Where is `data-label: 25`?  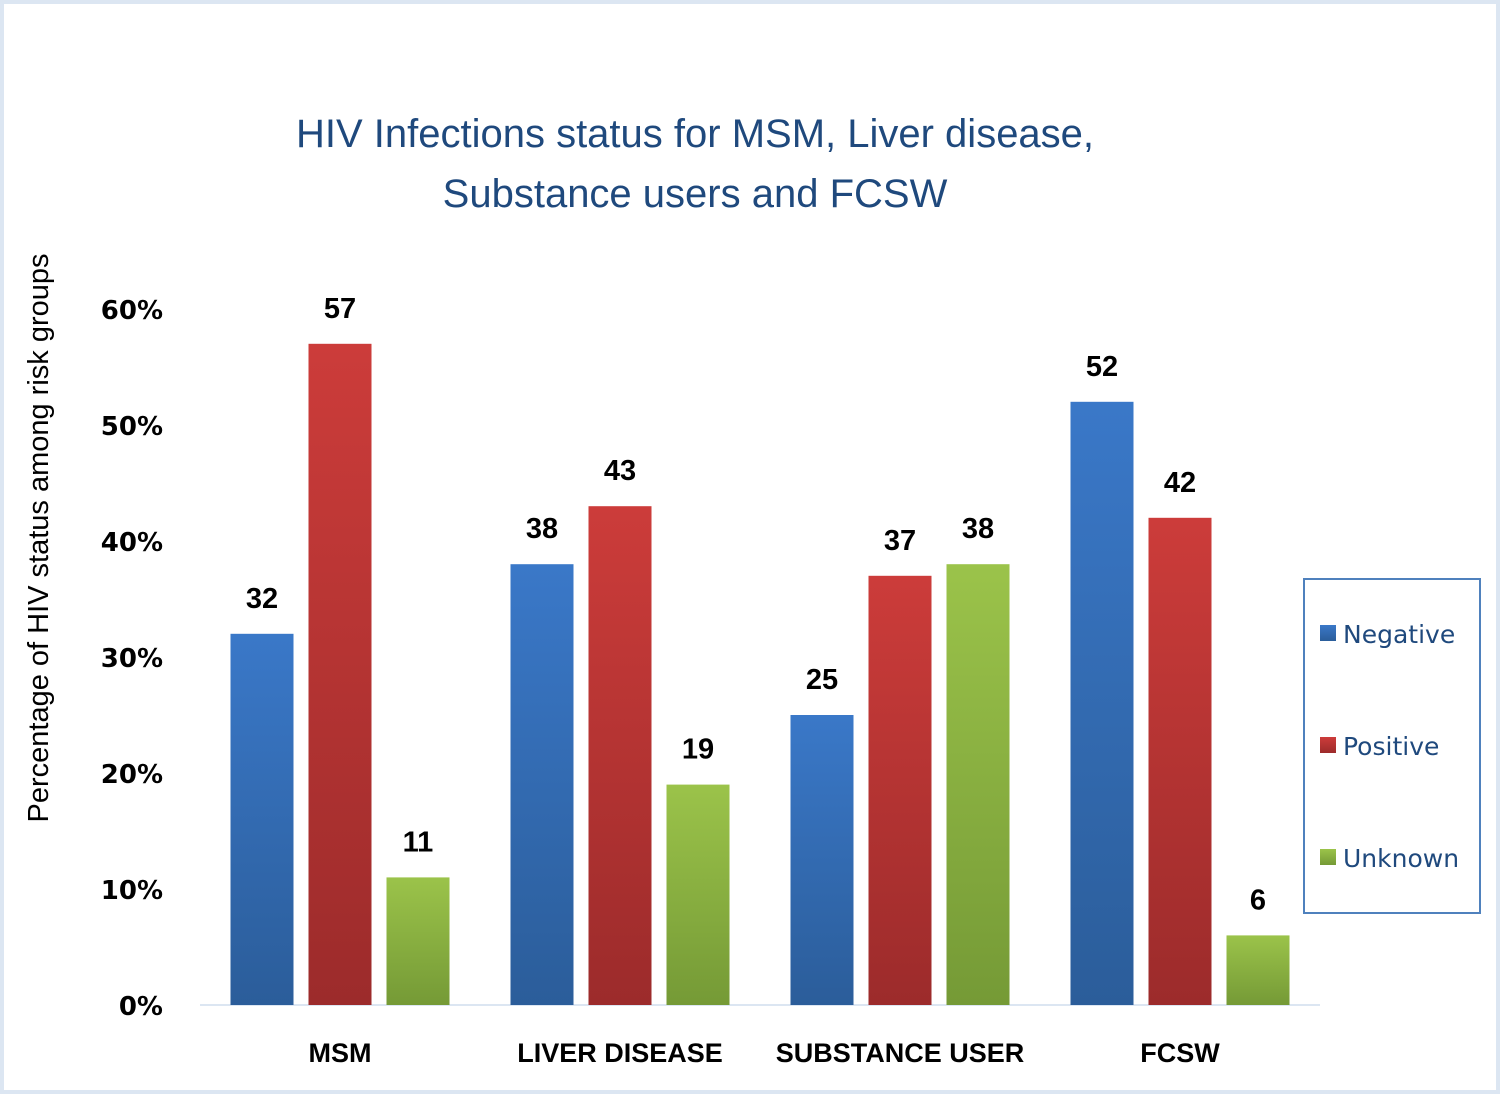
data-label: 25 is located at coordinates (822, 680).